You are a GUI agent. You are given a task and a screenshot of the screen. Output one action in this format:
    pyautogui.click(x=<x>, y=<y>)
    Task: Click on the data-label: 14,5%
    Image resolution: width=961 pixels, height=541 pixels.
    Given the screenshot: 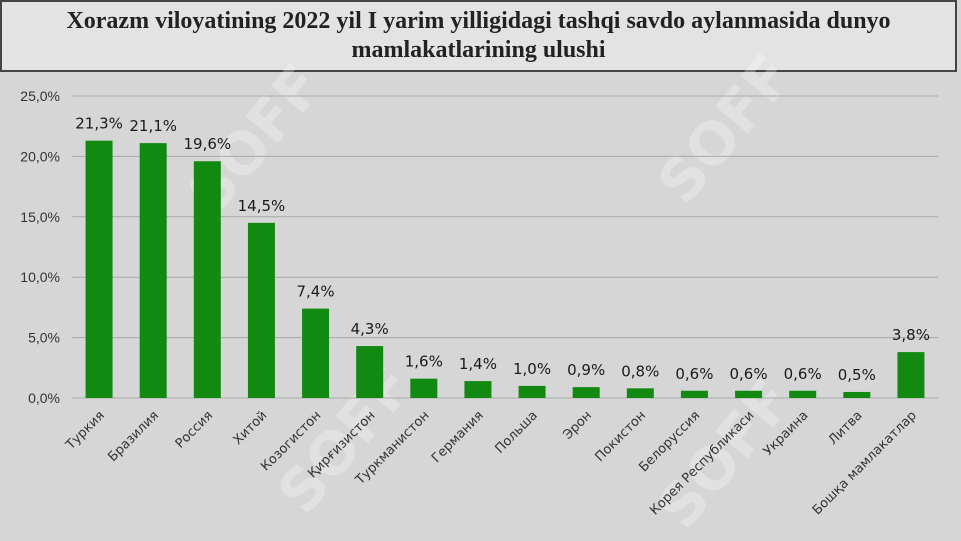 What is the action you would take?
    pyautogui.click(x=262, y=206)
    